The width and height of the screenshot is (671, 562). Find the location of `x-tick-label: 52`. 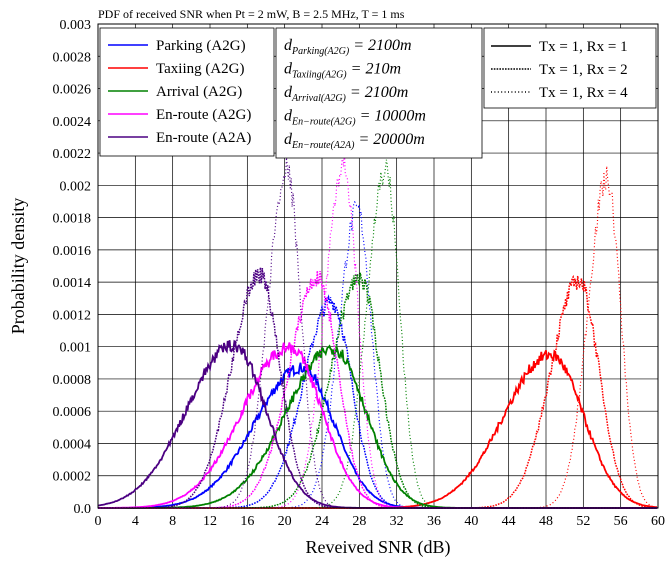

x-tick-label: 52 is located at coordinates (583, 521).